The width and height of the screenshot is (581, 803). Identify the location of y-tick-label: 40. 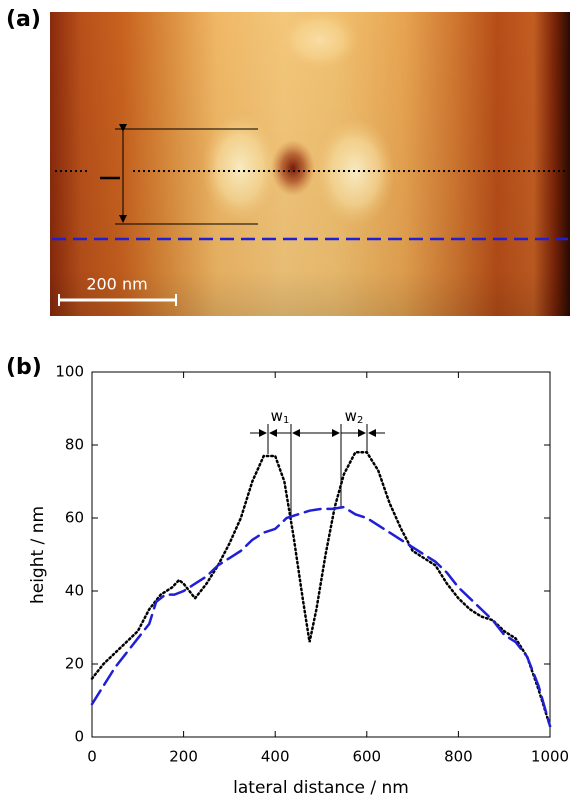
(74, 591).